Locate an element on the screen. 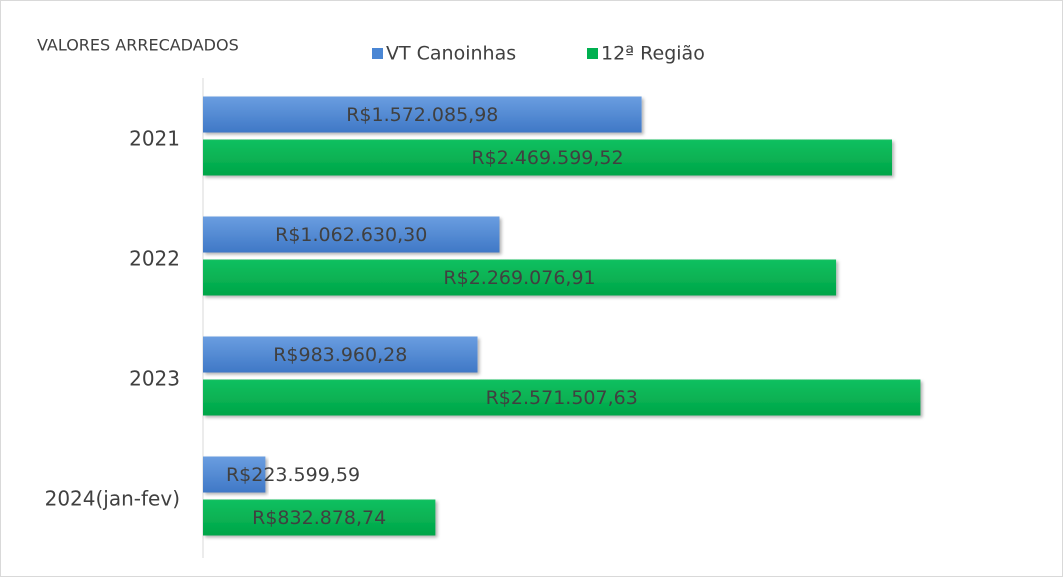 This screenshot has width=1063, height=577. legend-label: 12ª Região is located at coordinates (653, 54).